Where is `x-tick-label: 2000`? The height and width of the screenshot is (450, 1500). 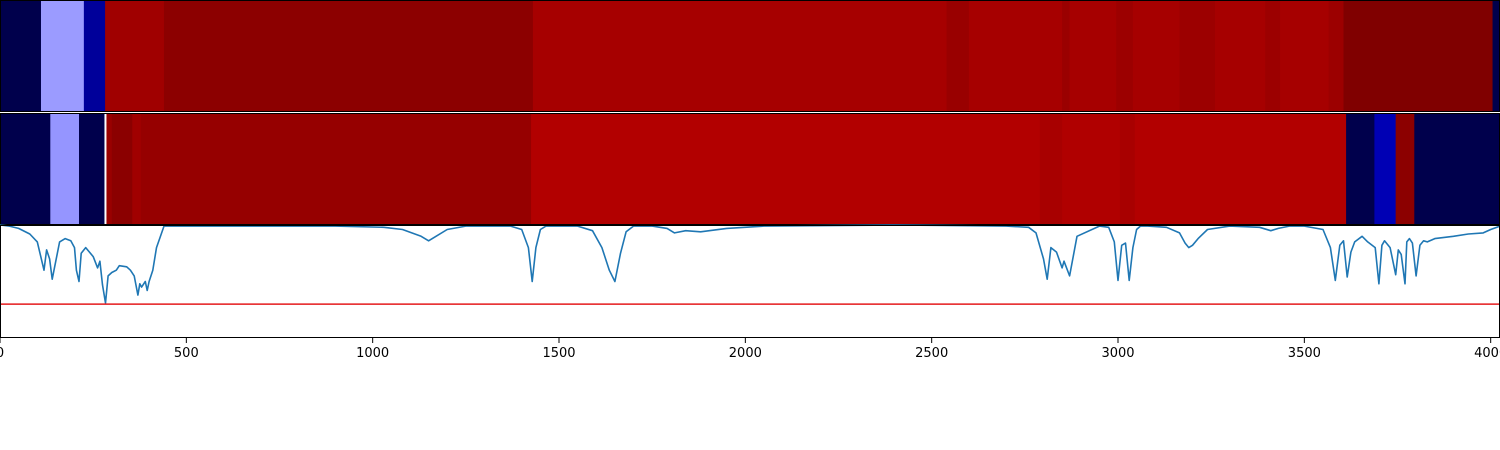
x-tick-label: 2000 is located at coordinates (745, 353).